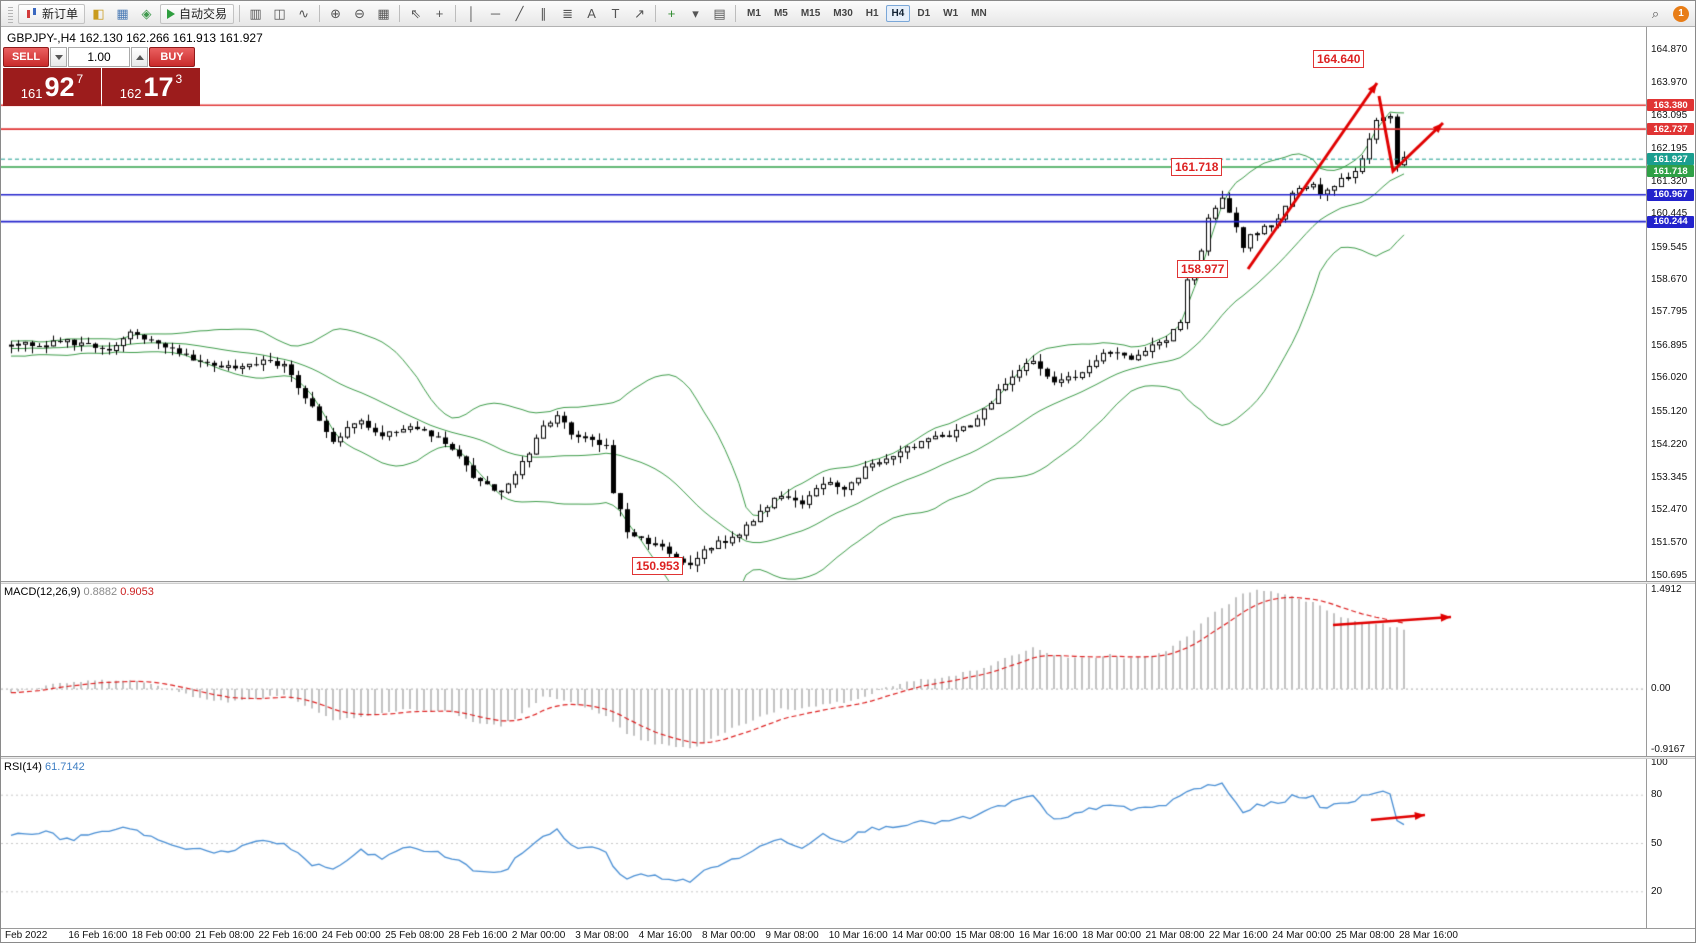 This screenshot has height=943, width=1696. Describe the element at coordinates (1669, 477) in the screenshot. I see `price-axis-tick: 153.345` at that location.